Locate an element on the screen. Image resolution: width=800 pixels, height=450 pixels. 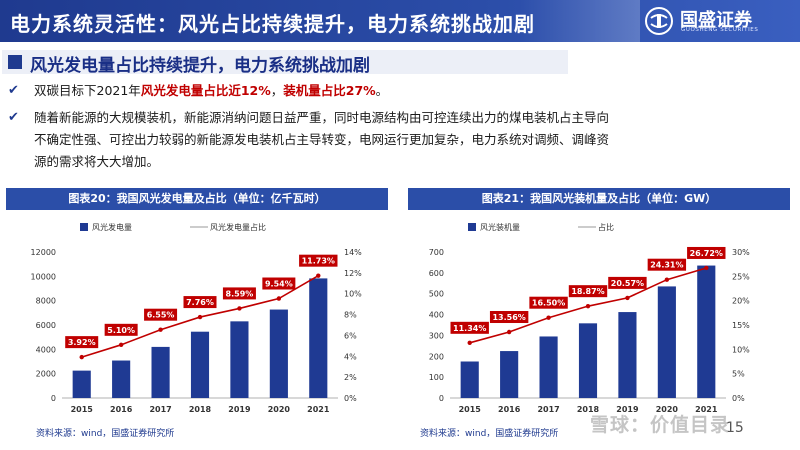
y-right-tick-label: 5% is located at coordinates (738, 374).